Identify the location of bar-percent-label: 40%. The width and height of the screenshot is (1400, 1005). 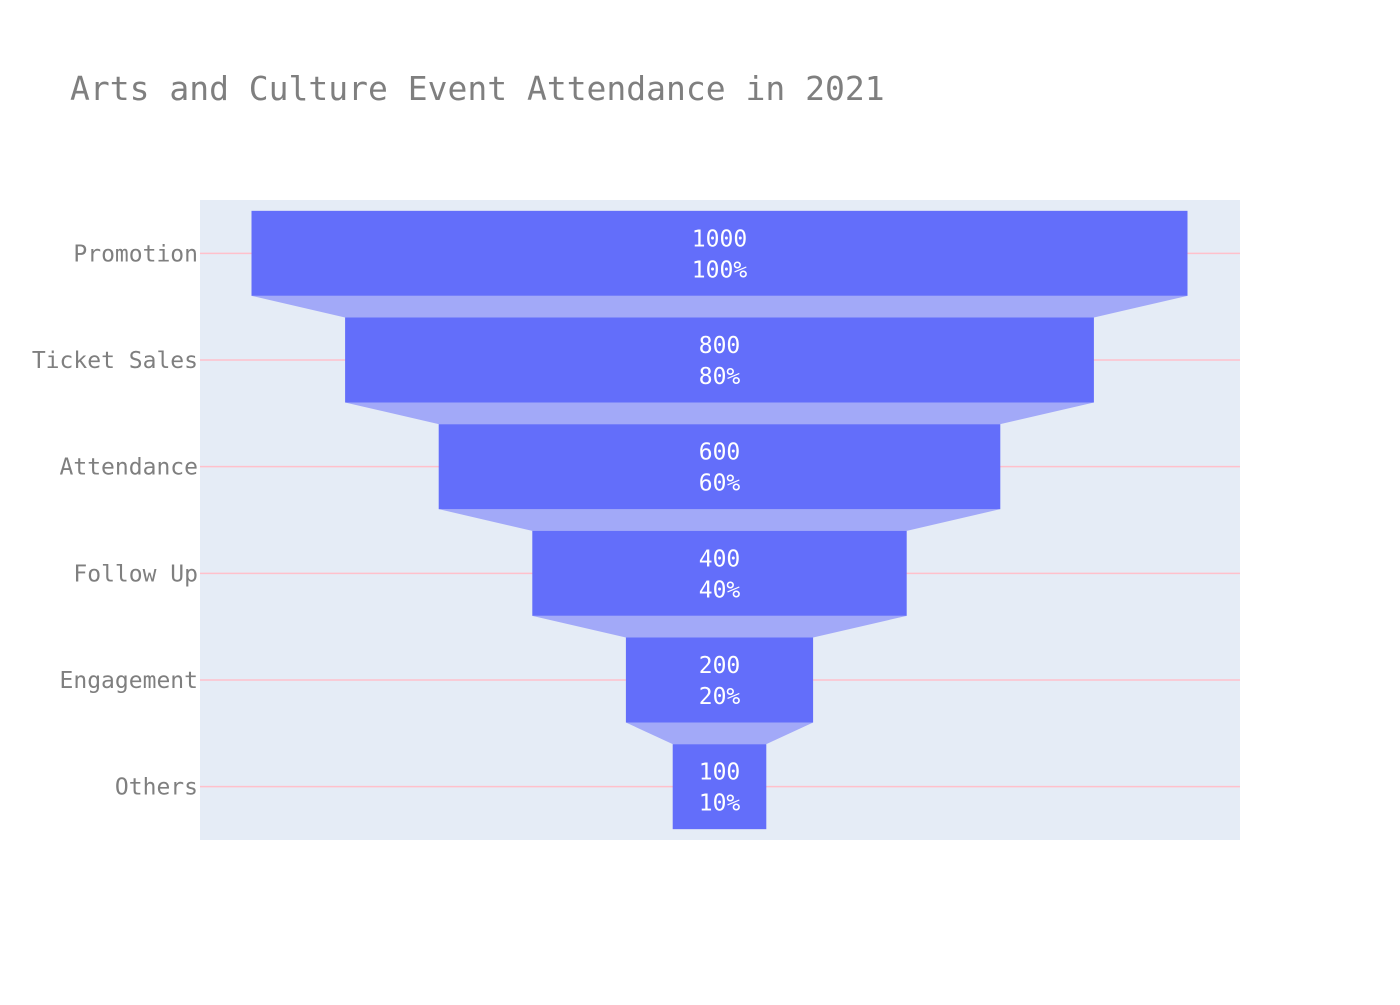
(720, 590).